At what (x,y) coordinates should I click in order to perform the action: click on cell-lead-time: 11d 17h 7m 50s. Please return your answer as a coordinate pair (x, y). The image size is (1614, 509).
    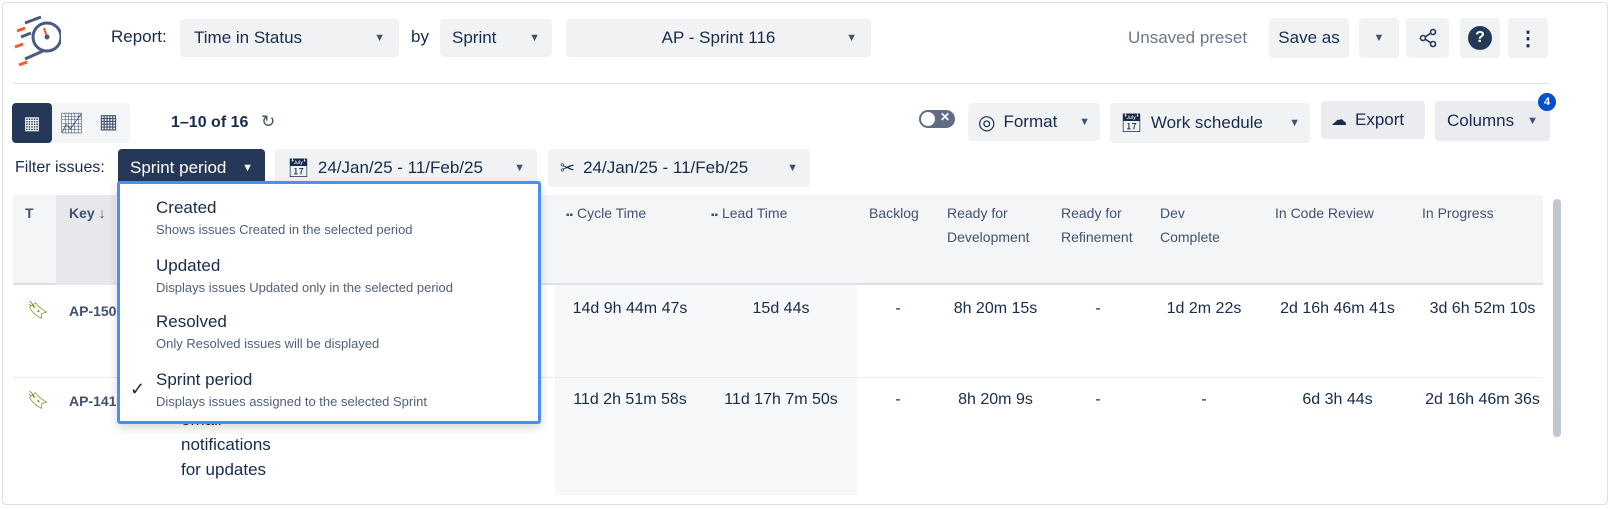
    Looking at the image, I should click on (781, 399).